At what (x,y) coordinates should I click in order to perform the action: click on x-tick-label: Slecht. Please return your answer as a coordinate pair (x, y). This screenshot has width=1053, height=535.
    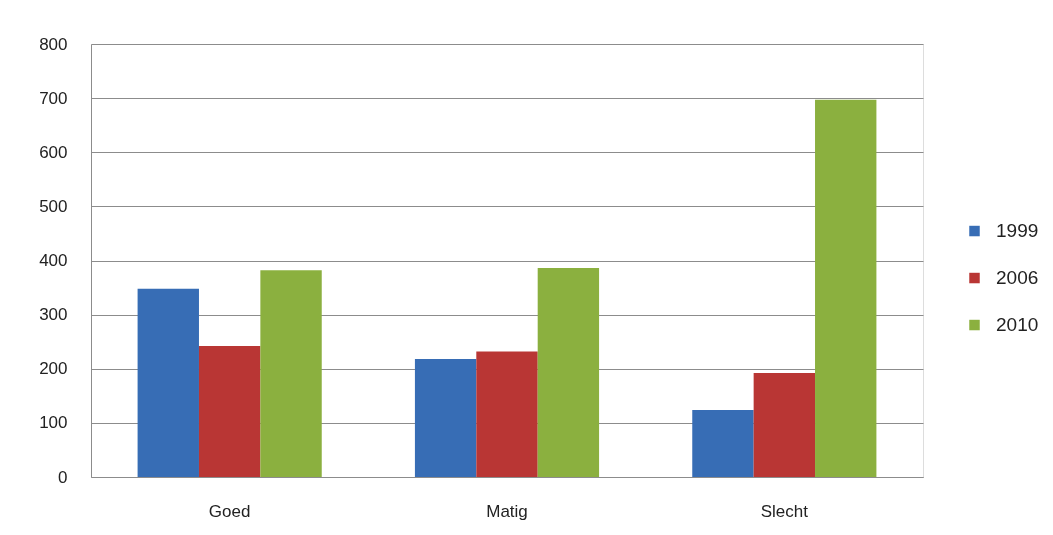
    Looking at the image, I should click on (784, 511).